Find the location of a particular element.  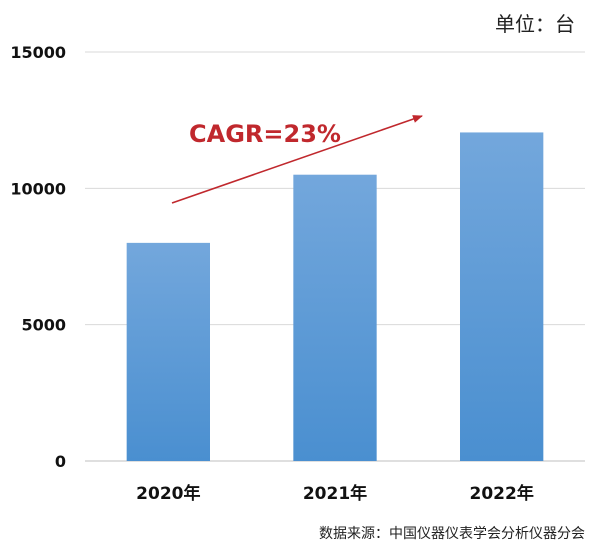

source-label: 数据来源：中国仪器仪表学会分析仪器分会 is located at coordinates (452, 534).